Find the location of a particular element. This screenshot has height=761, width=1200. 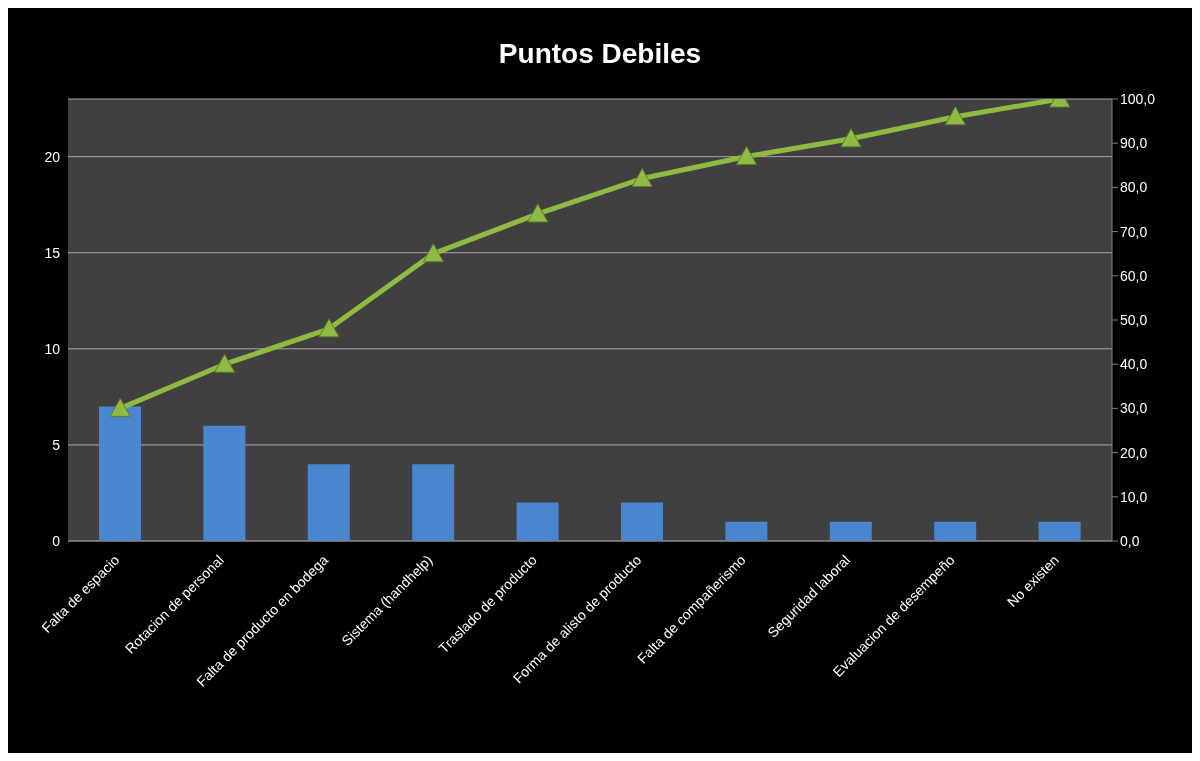

y-tick-label: 0 is located at coordinates (56, 540).